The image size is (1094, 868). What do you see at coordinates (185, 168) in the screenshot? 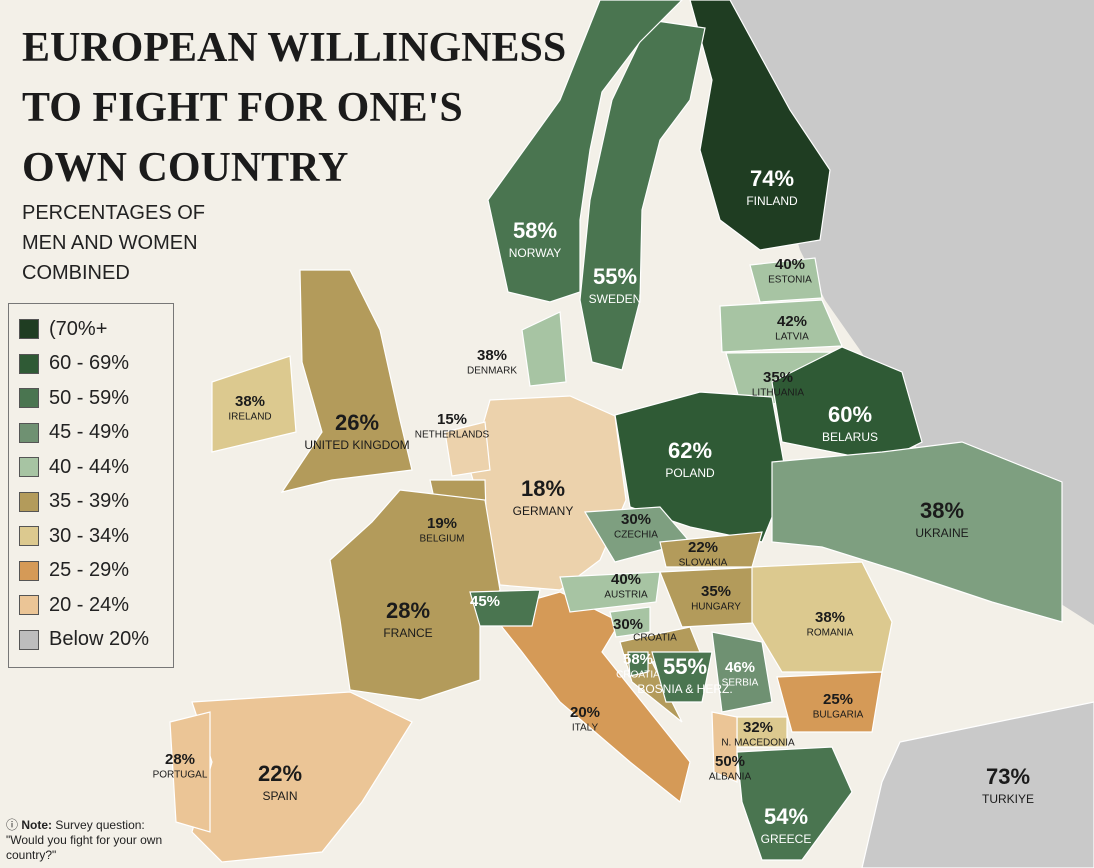
I see `title-line: OWN COUNTRY` at bounding box center [185, 168].